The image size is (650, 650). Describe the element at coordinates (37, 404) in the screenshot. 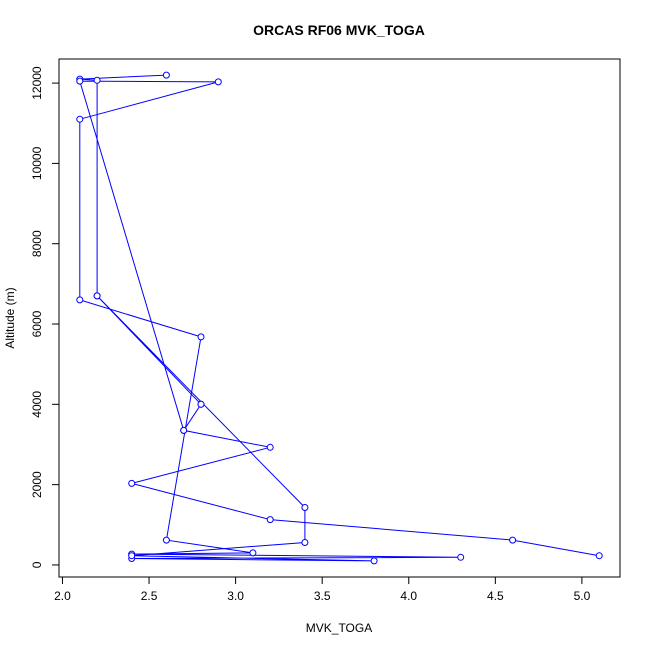

I see `y-tick-label: 4000` at that location.